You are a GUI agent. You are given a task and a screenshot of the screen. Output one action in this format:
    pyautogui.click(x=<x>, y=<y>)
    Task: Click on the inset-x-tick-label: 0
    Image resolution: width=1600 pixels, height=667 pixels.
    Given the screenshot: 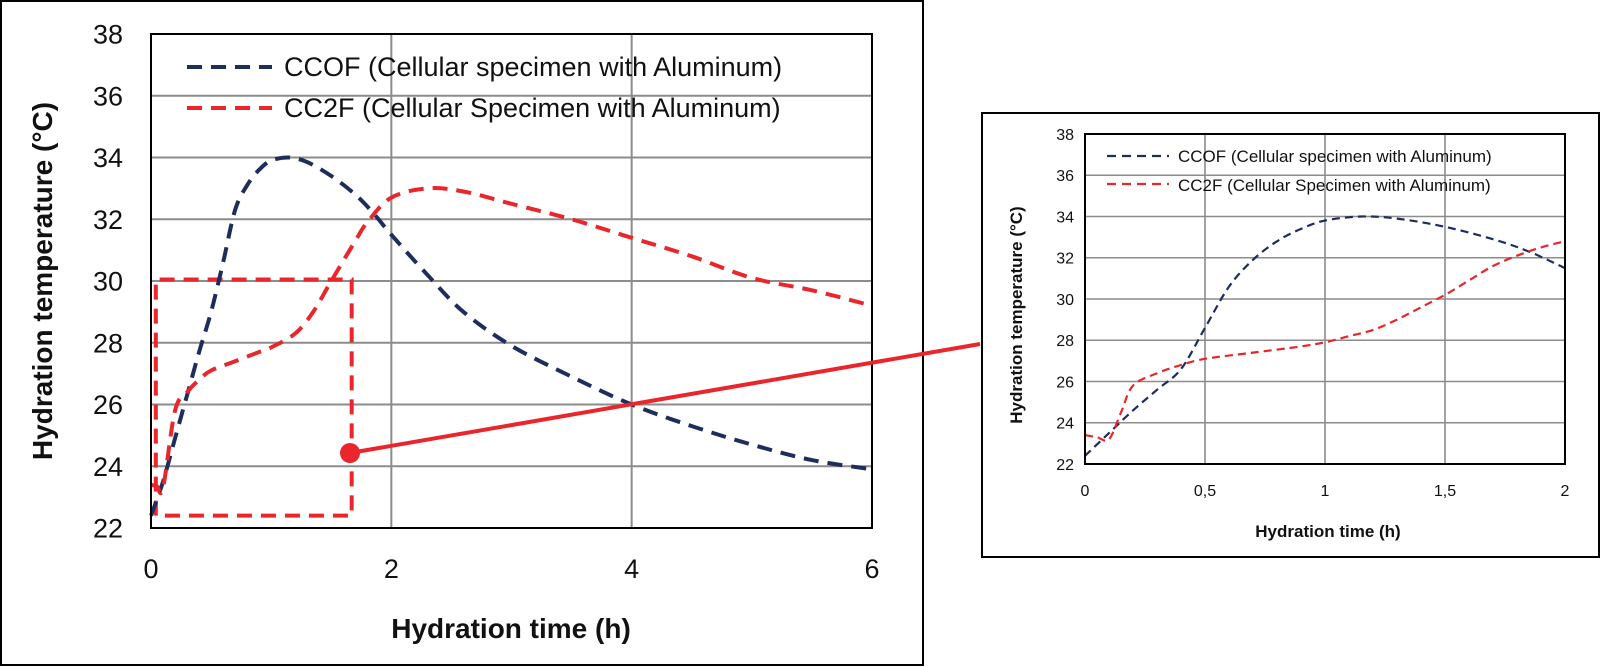 What is the action you would take?
    pyautogui.click(x=1085, y=491)
    